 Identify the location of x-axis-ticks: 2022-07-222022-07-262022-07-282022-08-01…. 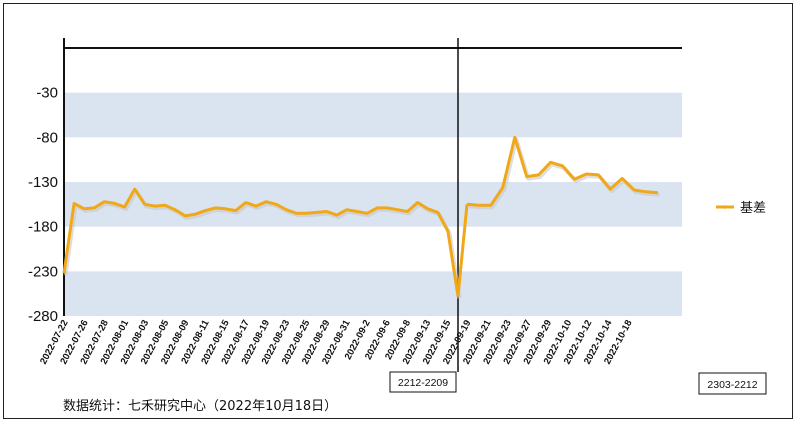
(336, 342).